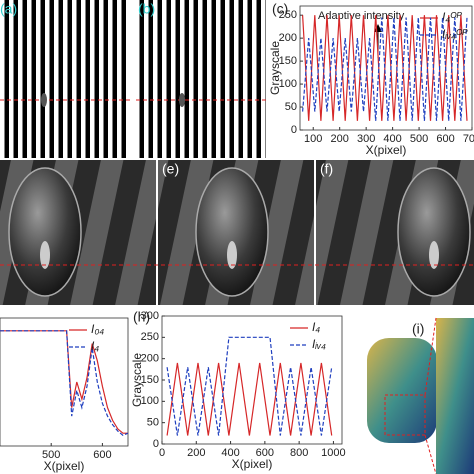 This screenshot has width=474, height=474. What do you see at coordinates (150, 316) in the screenshot?
I see `y-tick-label: 300` at bounding box center [150, 316].